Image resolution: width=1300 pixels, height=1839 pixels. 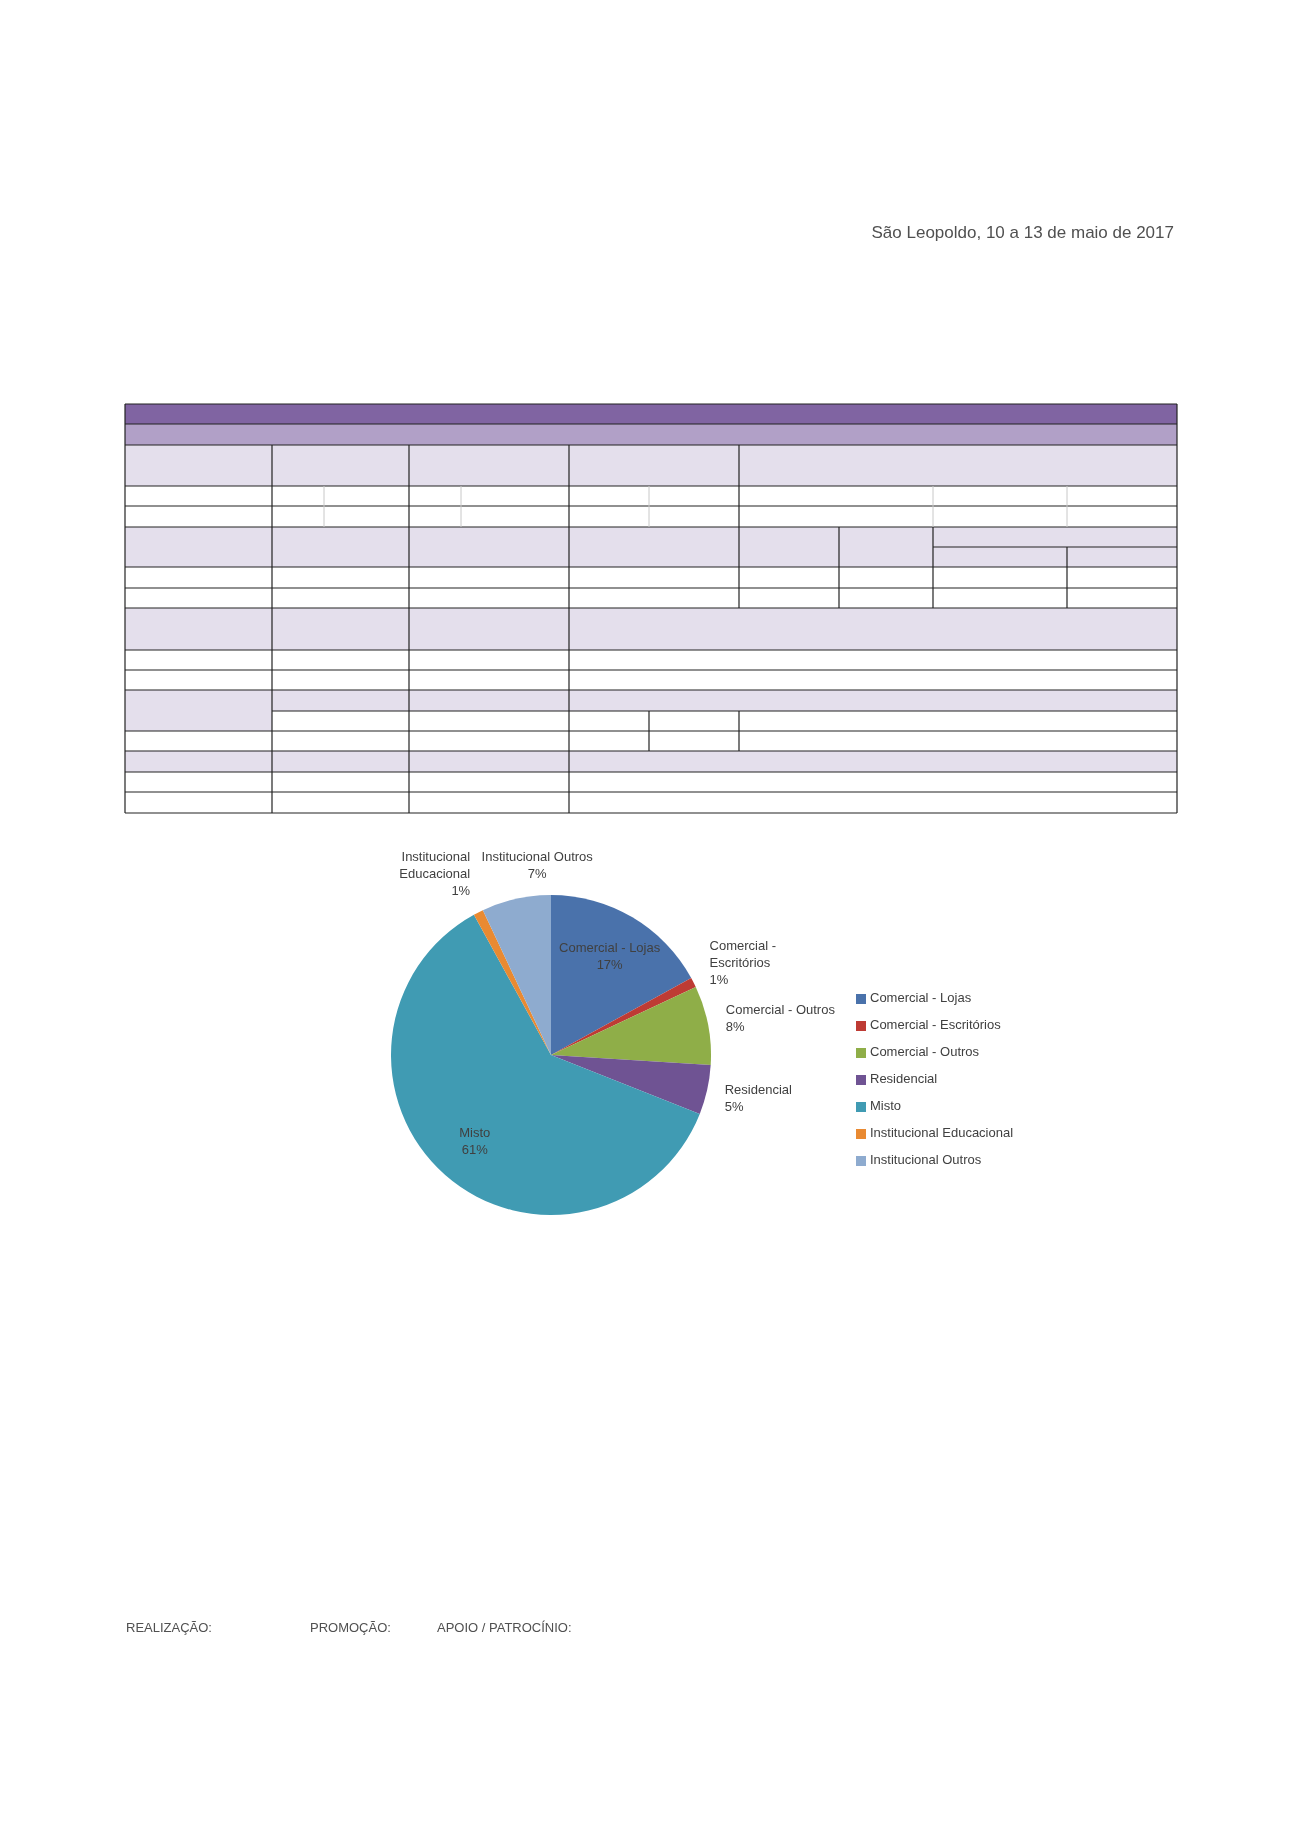 I want to click on slice-label: Comercial - Lojas, so click(x=610, y=947).